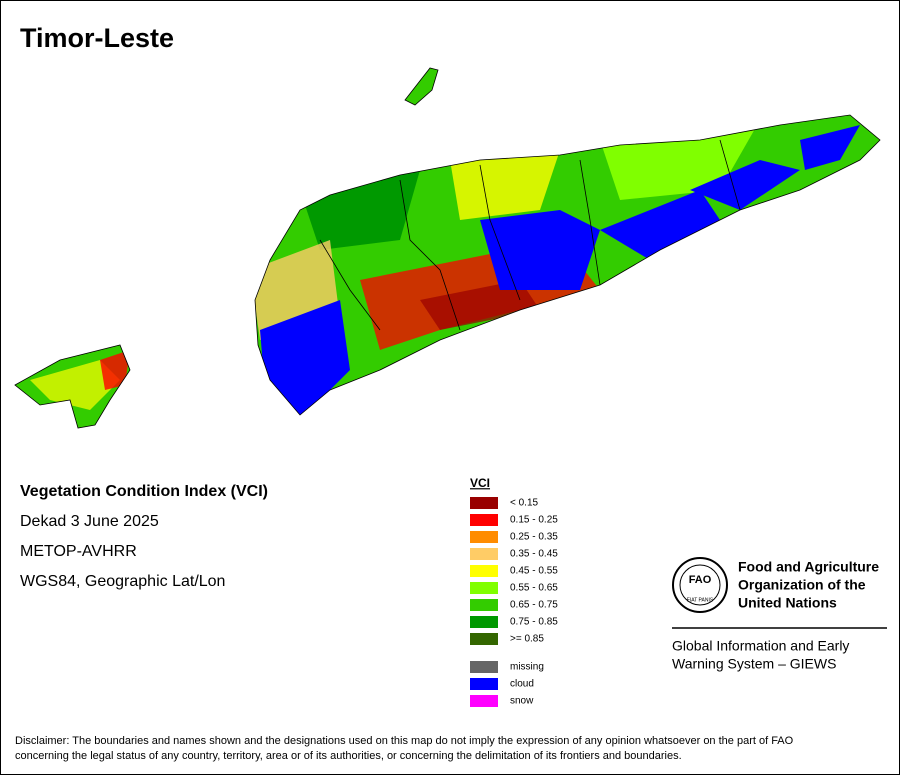 Image resolution: width=900 pixels, height=780 pixels. I want to click on legend-label: 0.45 - 0.55, so click(534, 571).